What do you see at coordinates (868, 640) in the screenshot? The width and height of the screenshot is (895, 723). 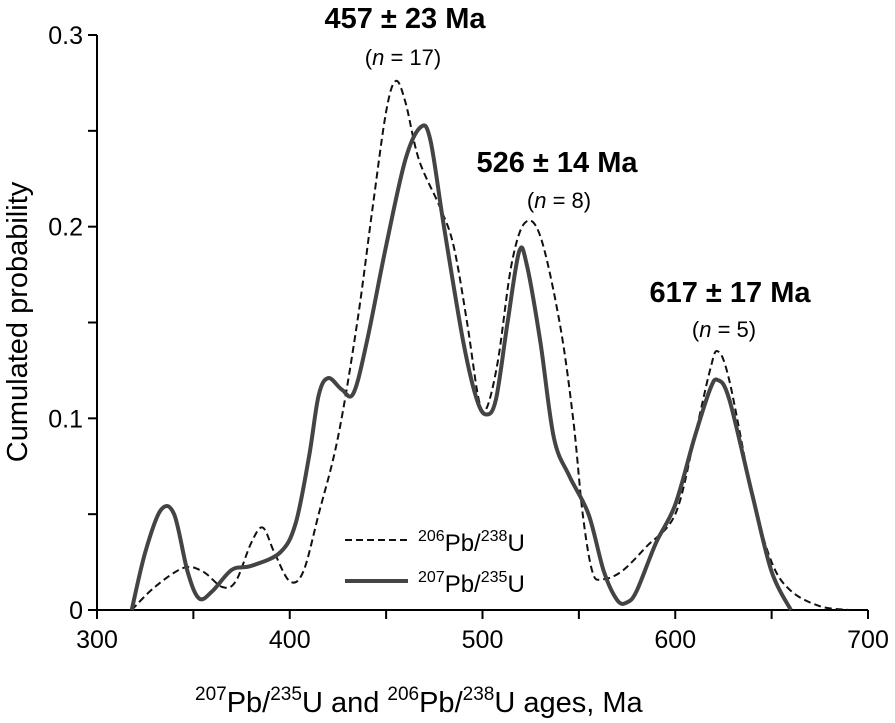 I see `x-tick-label: 700` at bounding box center [868, 640].